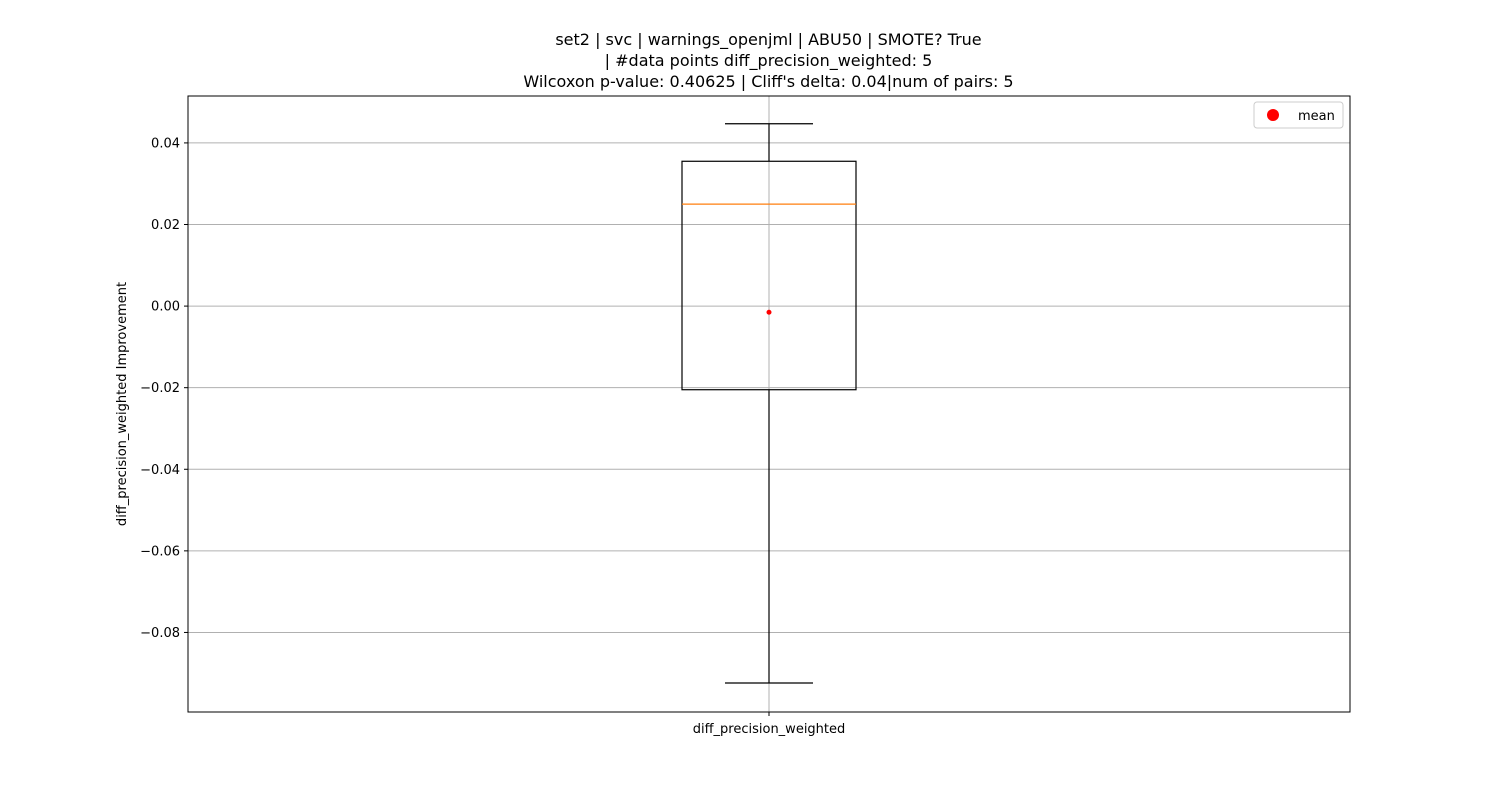 Image resolution: width=1500 pixels, height=800 pixels. I want to click on legend-mean-label: mean, so click(1316, 116).